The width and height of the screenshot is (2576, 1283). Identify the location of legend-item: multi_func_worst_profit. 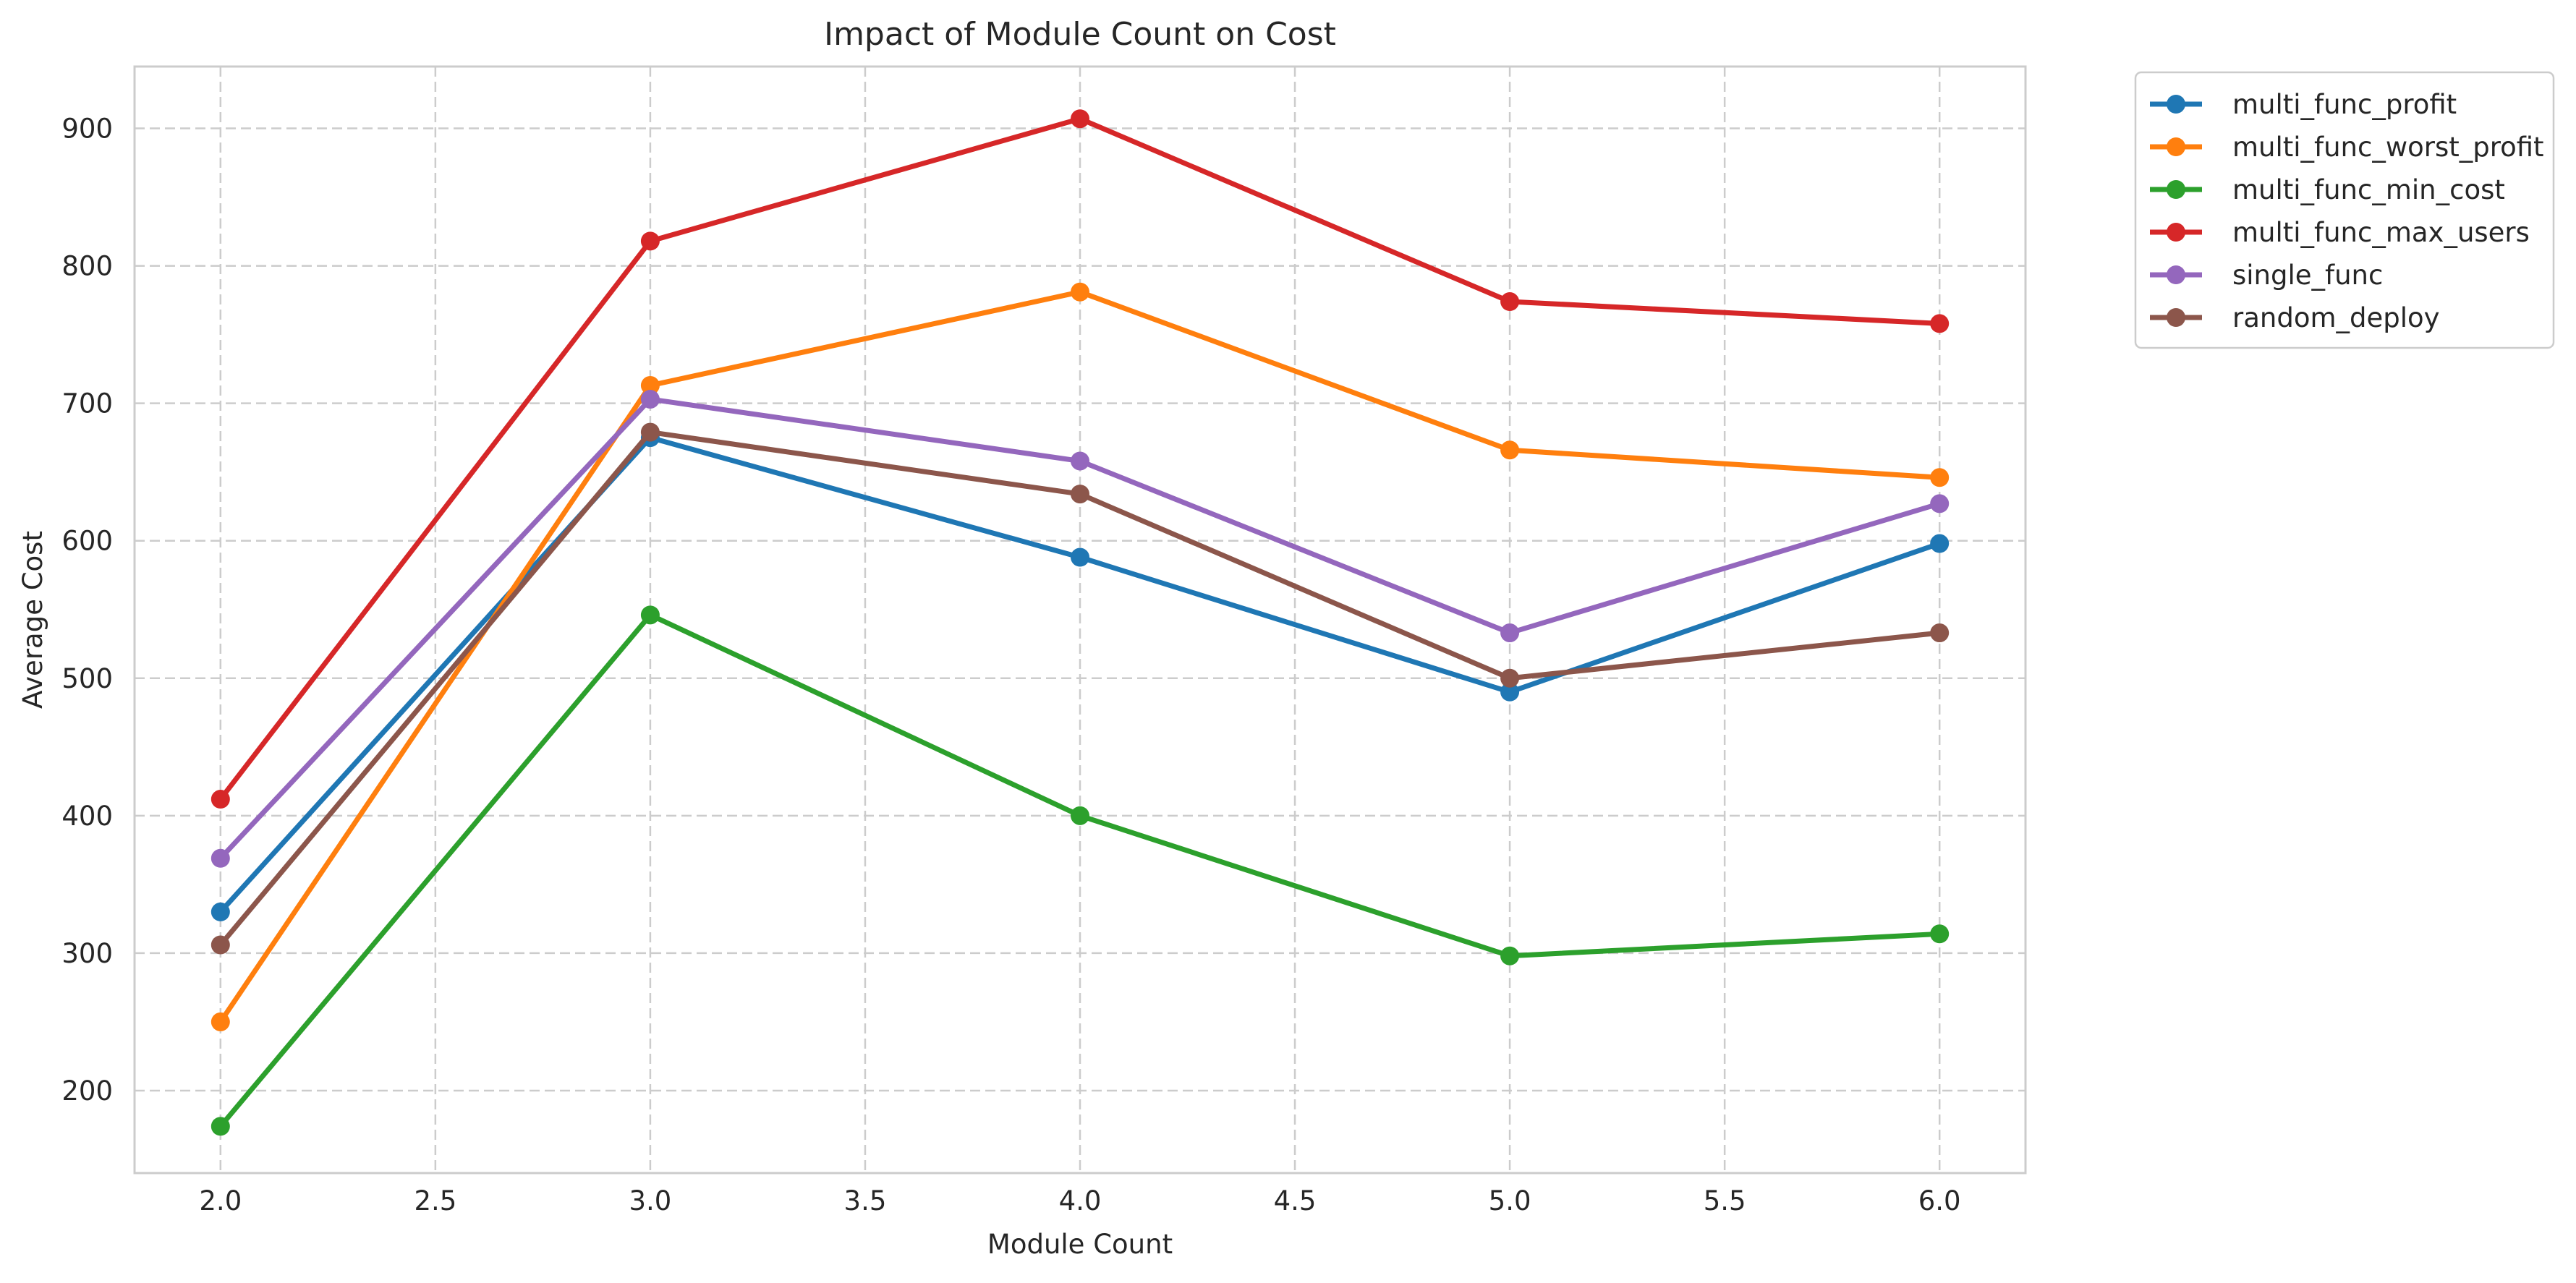
(2347, 147).